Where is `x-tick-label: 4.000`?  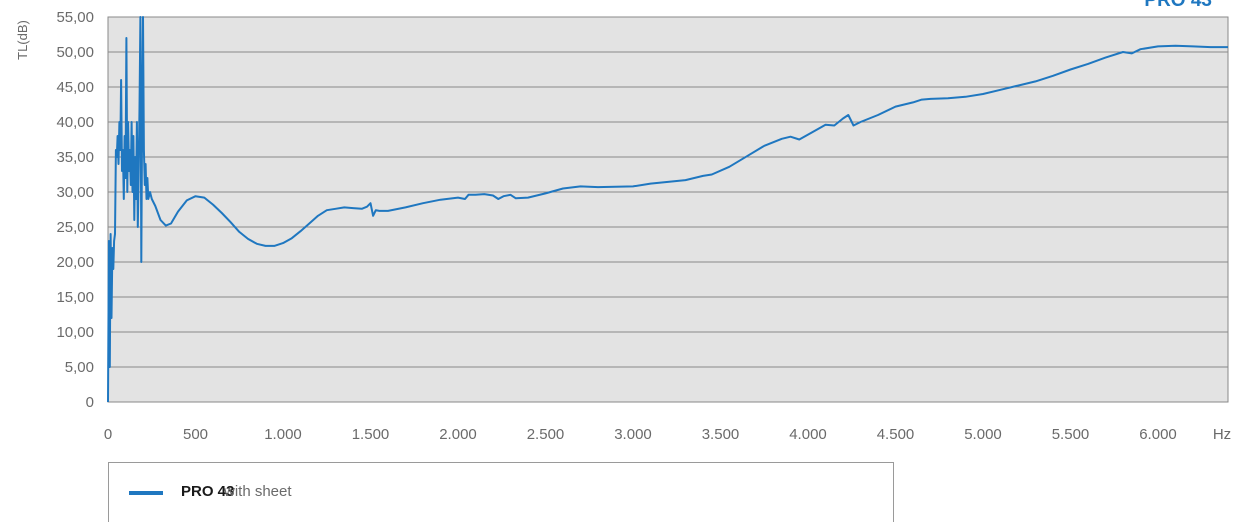 x-tick-label: 4.000 is located at coordinates (808, 434).